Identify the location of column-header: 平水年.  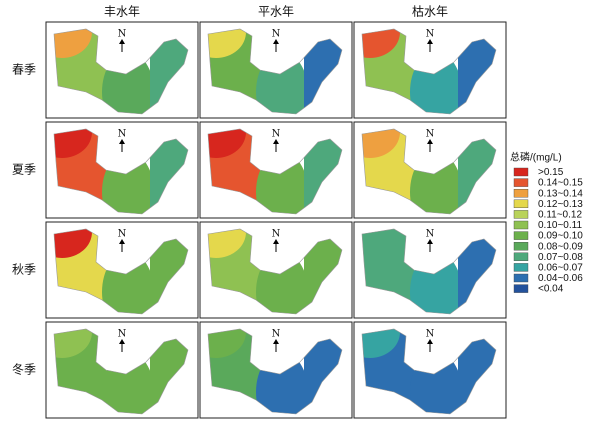
(276, 12).